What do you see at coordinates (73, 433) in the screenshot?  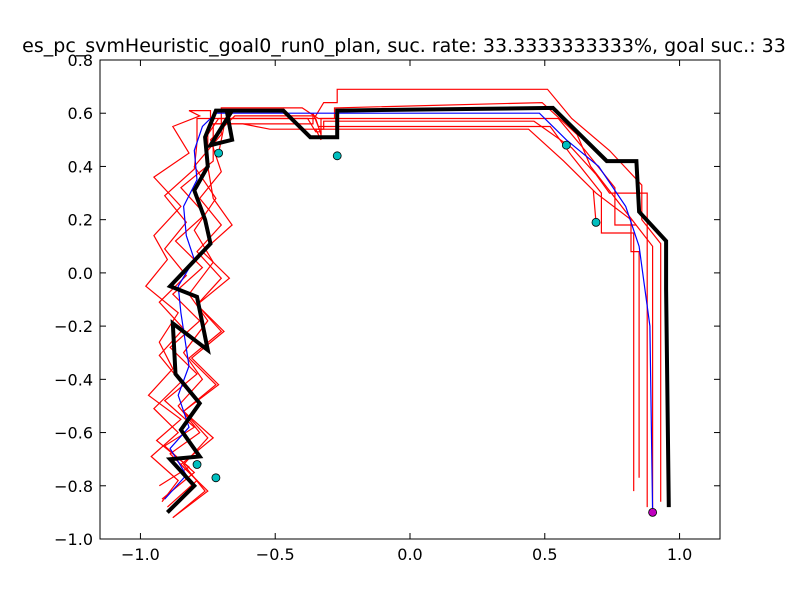 I see `y-tick-label: −0.6` at bounding box center [73, 433].